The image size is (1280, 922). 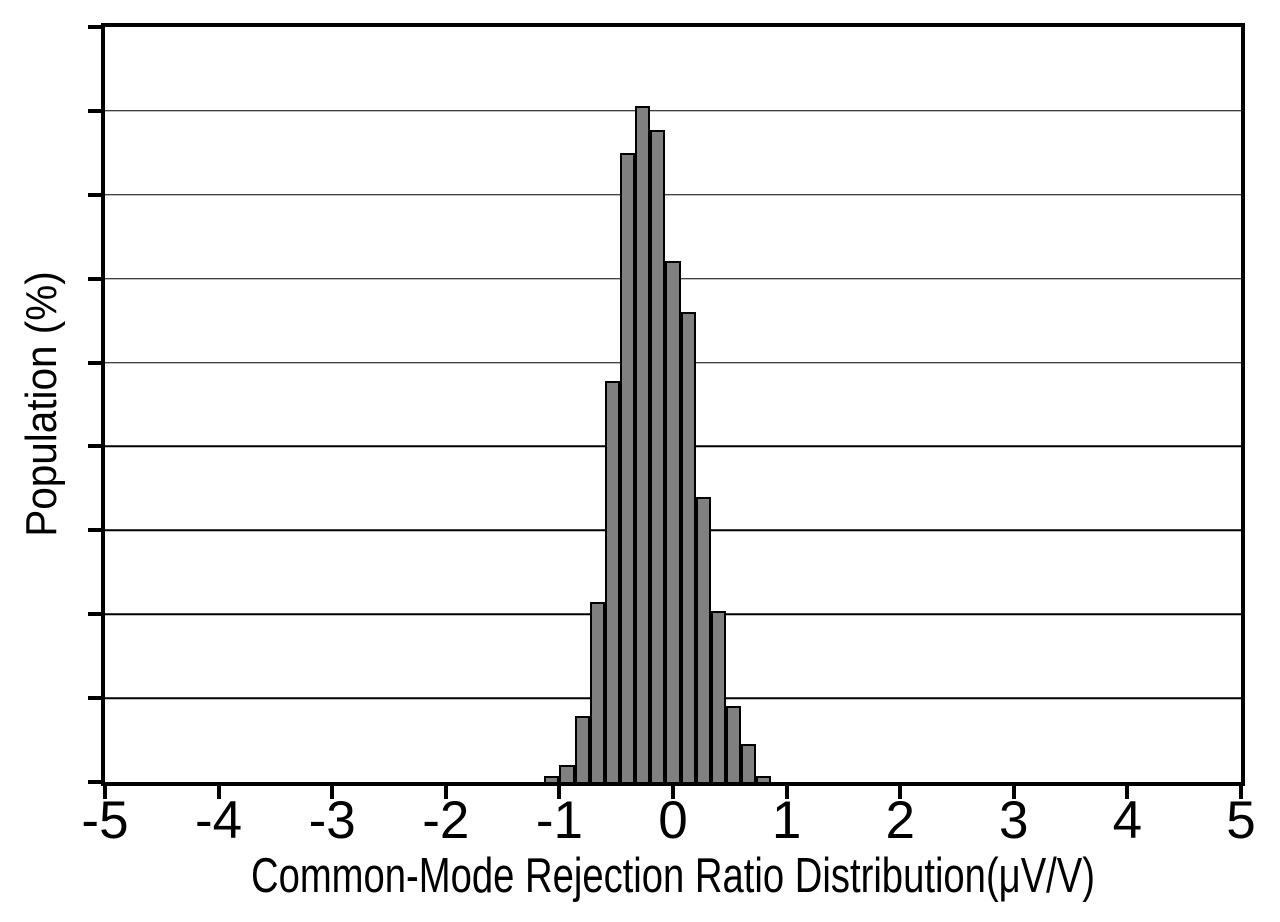 I want to click on x-tick-label: 3, so click(x=1014, y=820).